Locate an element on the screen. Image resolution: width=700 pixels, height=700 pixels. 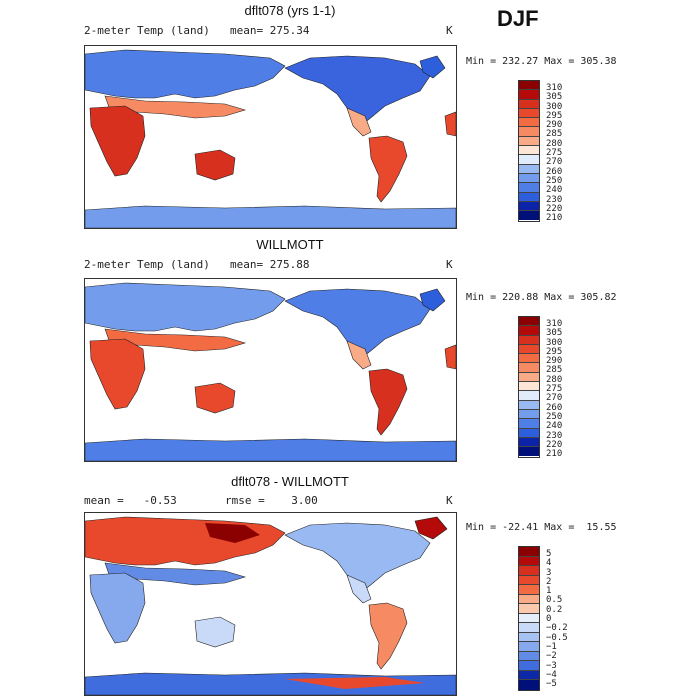
colorbar-label: 4 is located at coordinates (549, 563).